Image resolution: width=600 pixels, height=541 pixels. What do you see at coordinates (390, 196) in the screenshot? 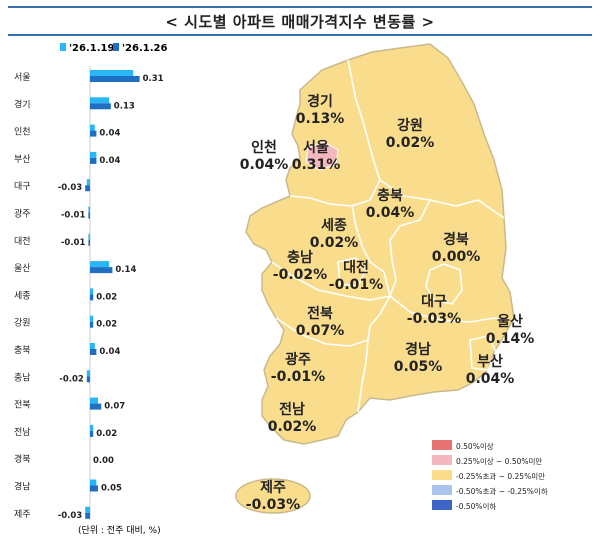
I see `map-region-name: 충북` at bounding box center [390, 196].